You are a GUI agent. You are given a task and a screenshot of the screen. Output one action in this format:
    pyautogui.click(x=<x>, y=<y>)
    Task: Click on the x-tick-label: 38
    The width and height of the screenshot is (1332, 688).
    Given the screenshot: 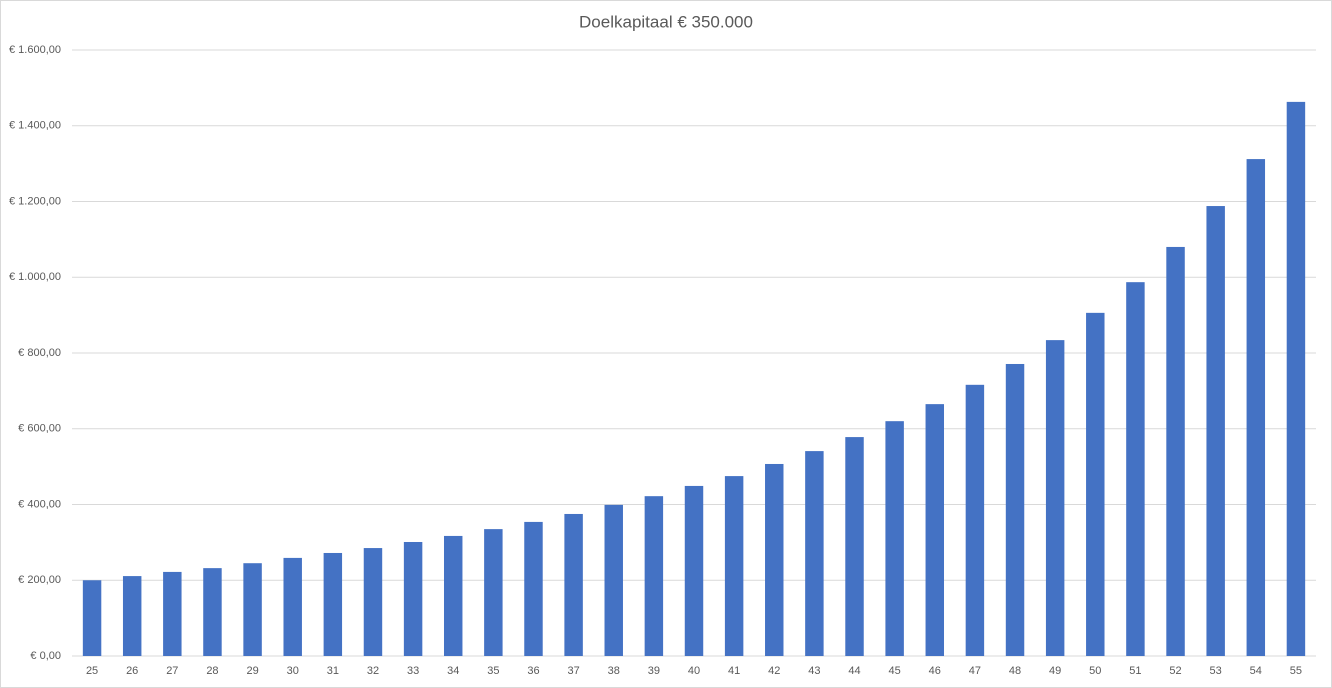 What is the action you would take?
    pyautogui.click(x=614, y=671)
    